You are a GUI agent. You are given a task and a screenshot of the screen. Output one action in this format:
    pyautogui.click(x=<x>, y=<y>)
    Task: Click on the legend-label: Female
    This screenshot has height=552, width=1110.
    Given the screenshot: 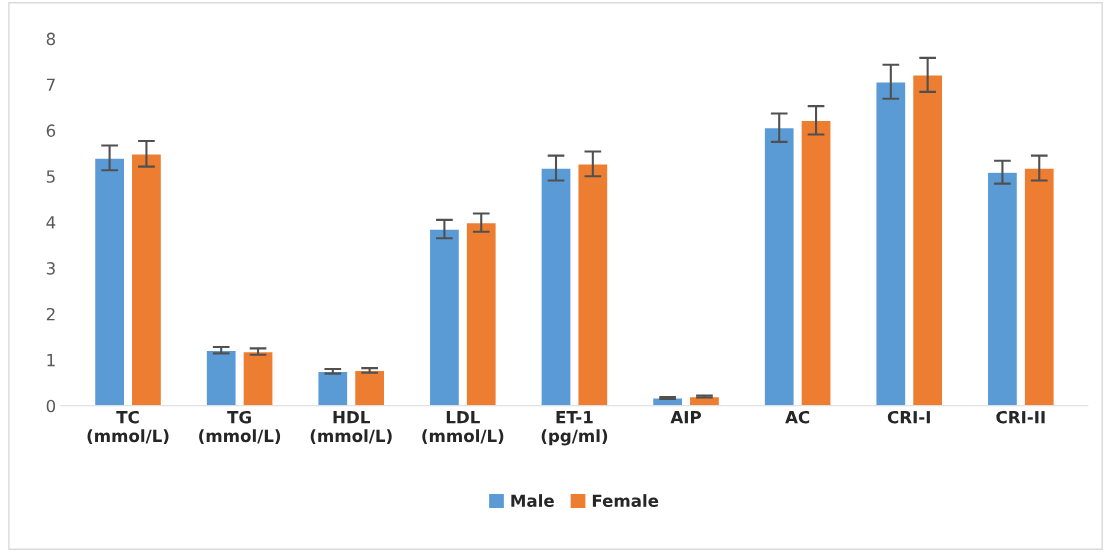 What is the action you would take?
    pyautogui.click(x=625, y=501)
    